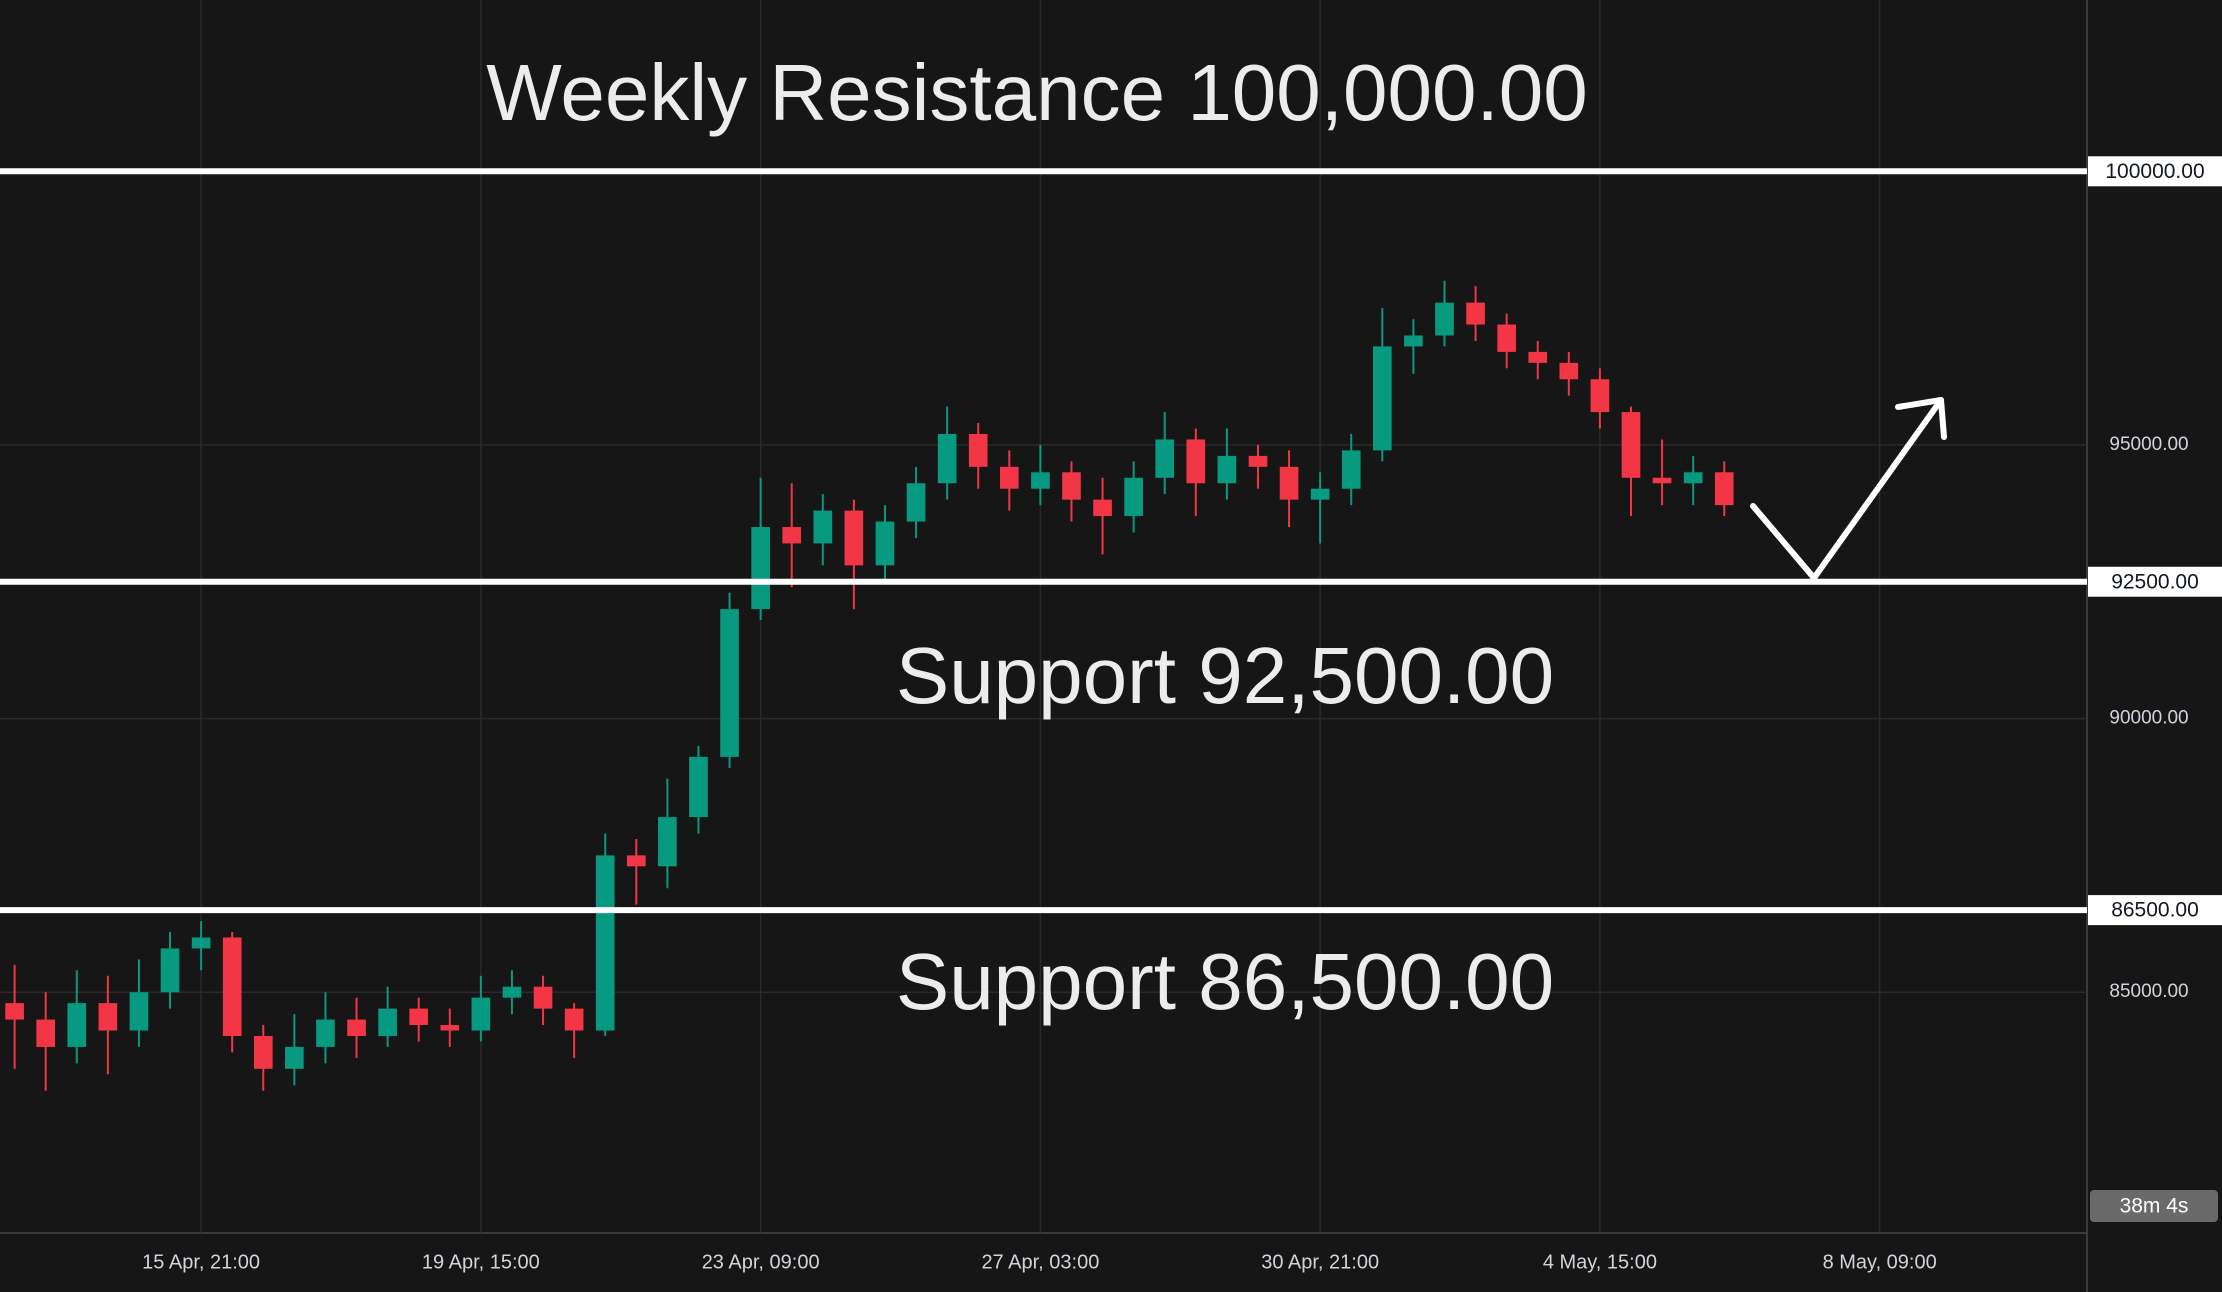 Image resolution: width=2222 pixels, height=1292 pixels. Describe the element at coordinates (2148, 991) in the screenshot. I see `y-tick-label: 85000.00` at that location.